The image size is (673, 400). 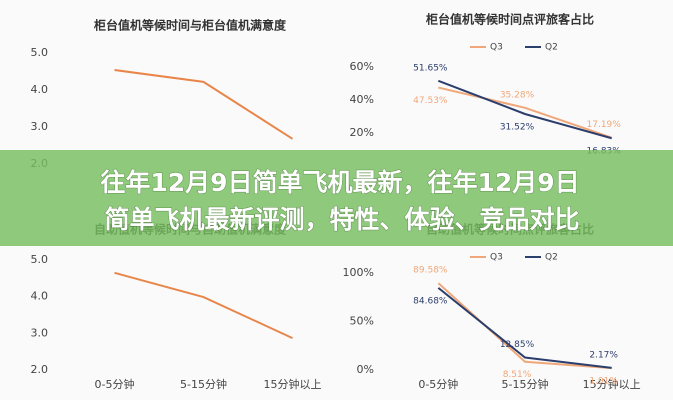 I want to click on y-tick-label: 40%, so click(x=362, y=99).